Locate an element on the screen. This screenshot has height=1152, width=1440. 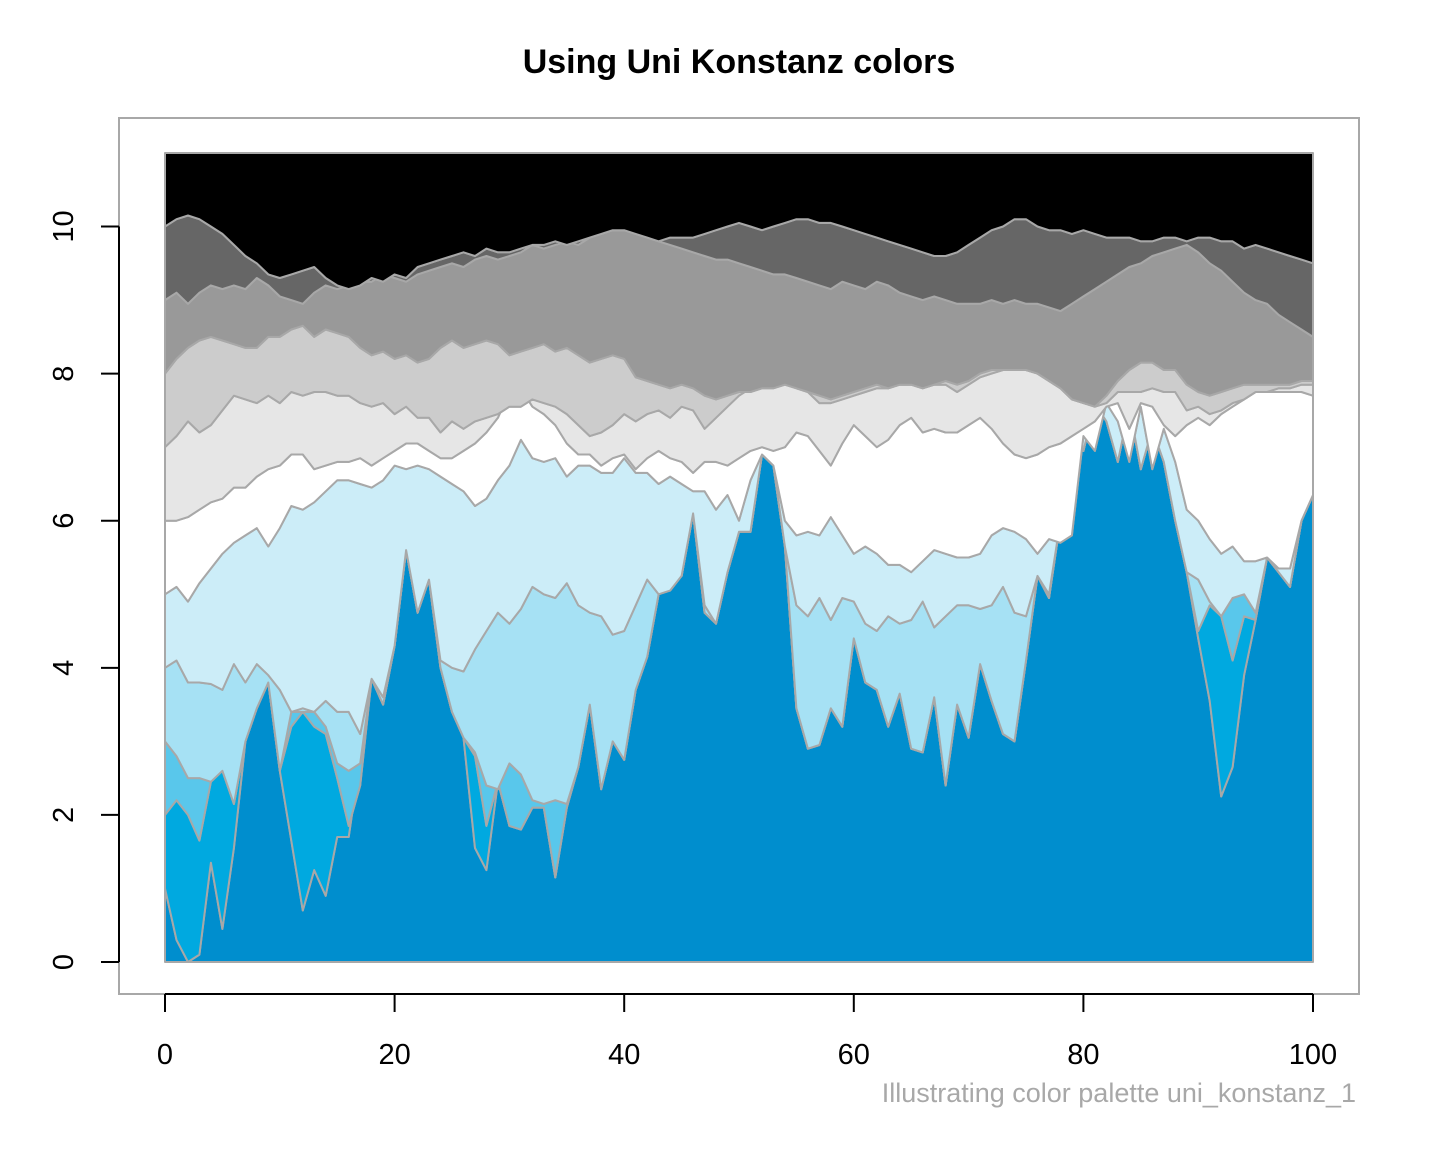
x-tick-label: 60 is located at coordinates (854, 1055).